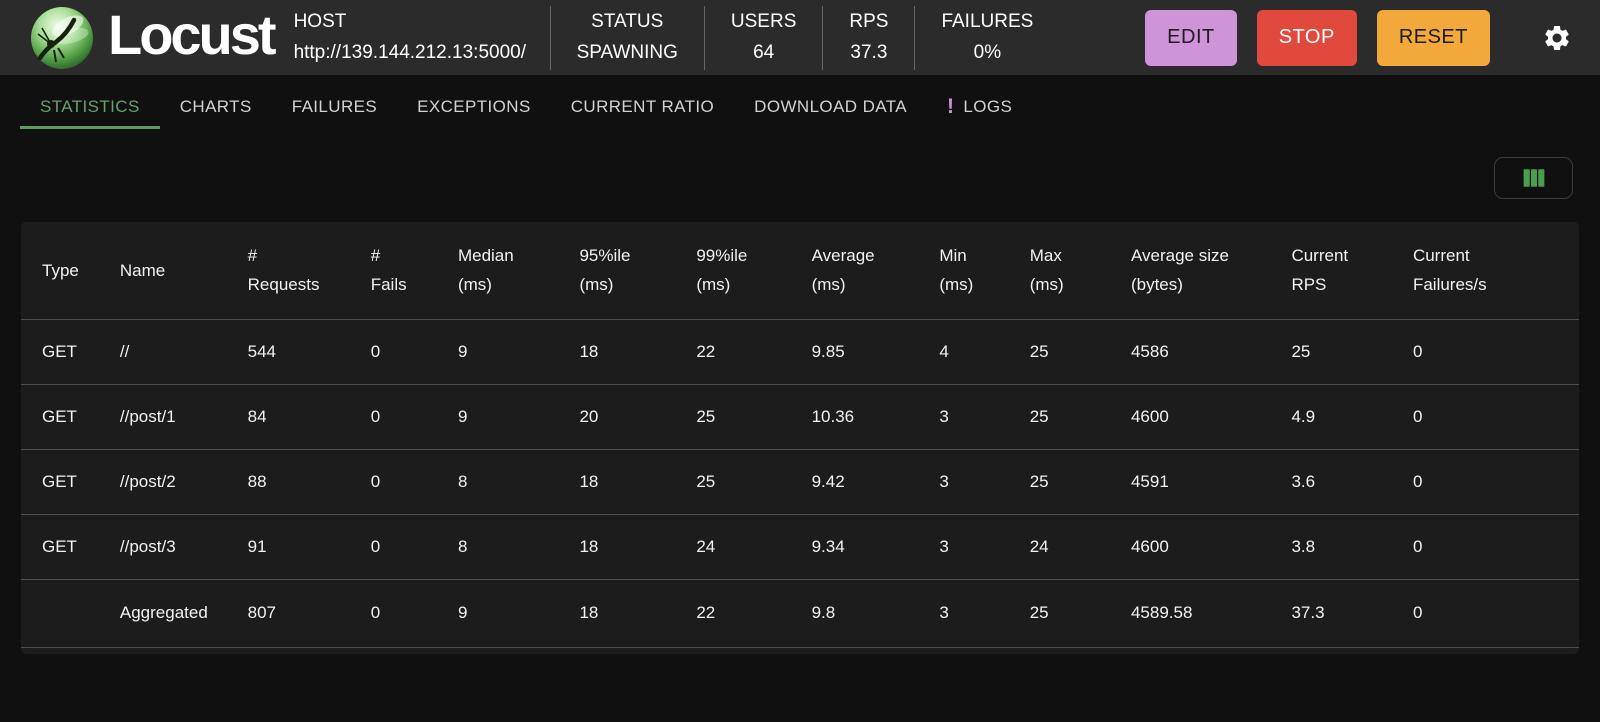 Image resolution: width=1600 pixels, height=722 pixels. Describe the element at coordinates (828, 481) in the screenshot. I see `table-cell: 9.42` at that location.